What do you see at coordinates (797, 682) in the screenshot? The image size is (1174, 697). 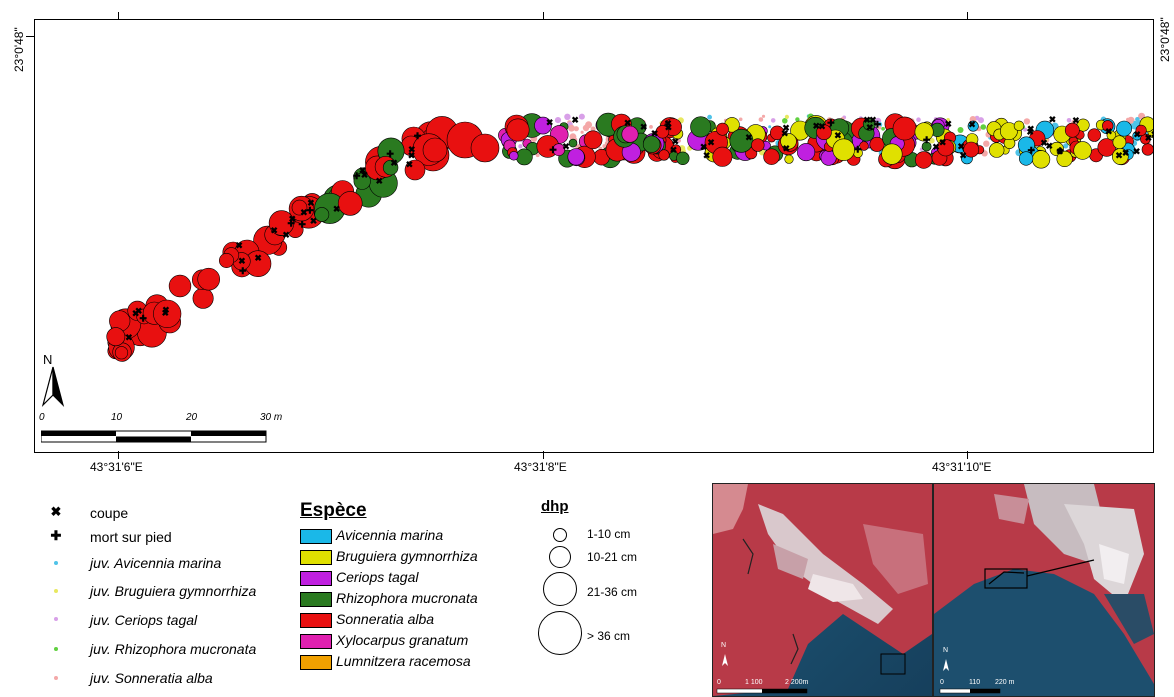 I see `inset-left-scale-2: 2 200m` at bounding box center [797, 682].